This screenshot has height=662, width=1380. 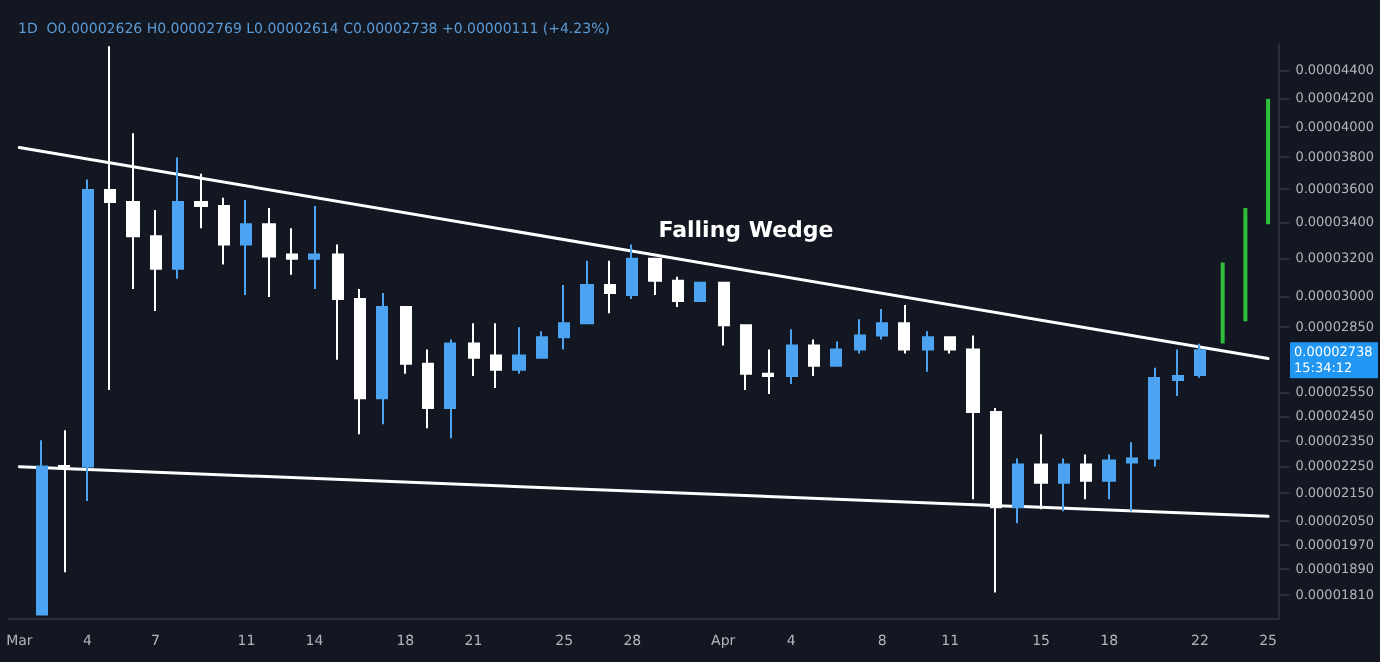 What do you see at coordinates (746, 230) in the screenshot?
I see `annotation: Falling Wedge` at bounding box center [746, 230].